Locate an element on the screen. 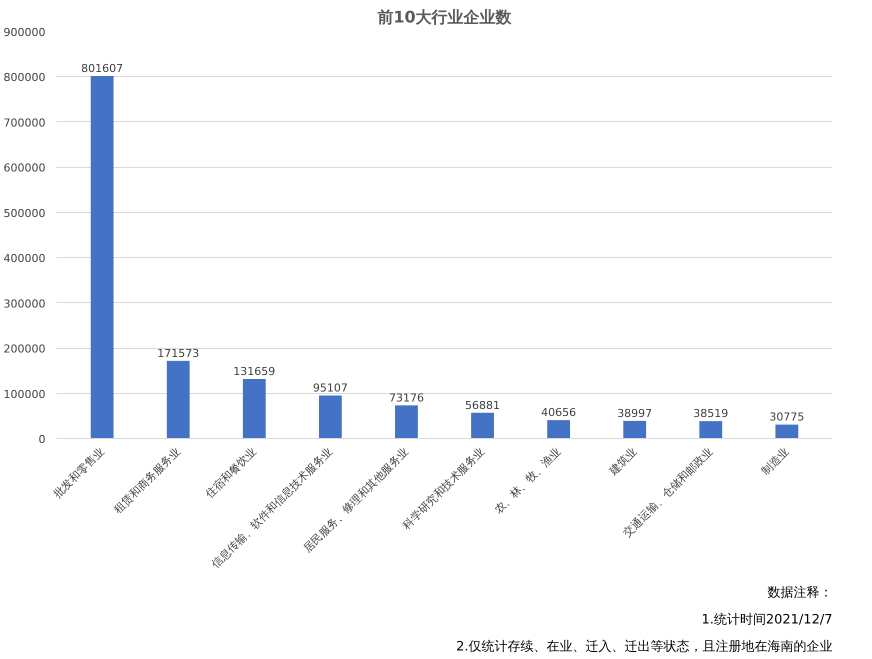 This screenshot has width=872, height=659. data-label: 38519 is located at coordinates (710, 413).